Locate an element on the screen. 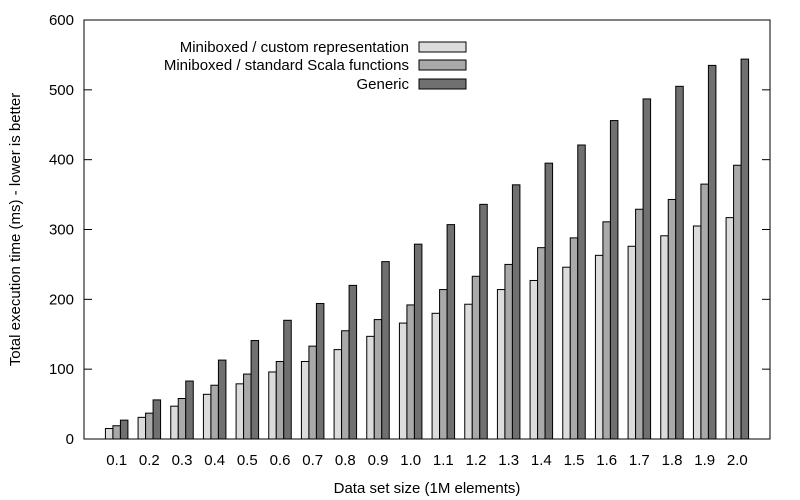 This screenshot has height=500, width=800. legend-label: Miniboxed / custom representation is located at coordinates (294, 47).